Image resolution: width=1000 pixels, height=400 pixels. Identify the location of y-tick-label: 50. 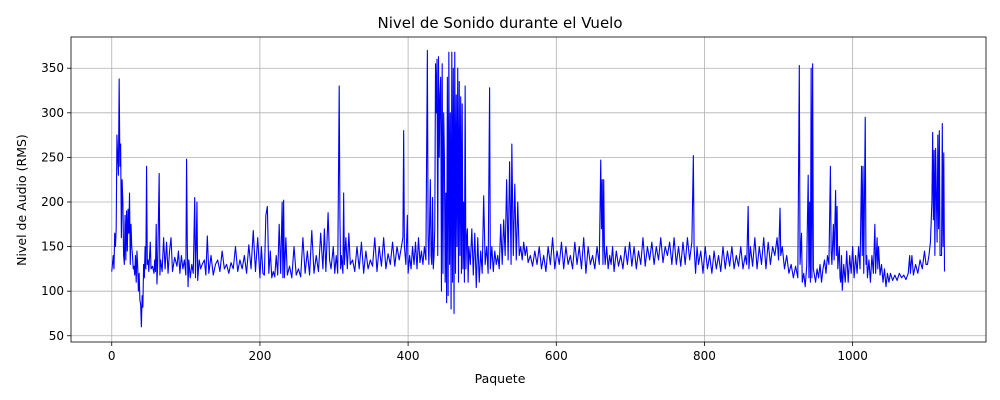
(56, 336).